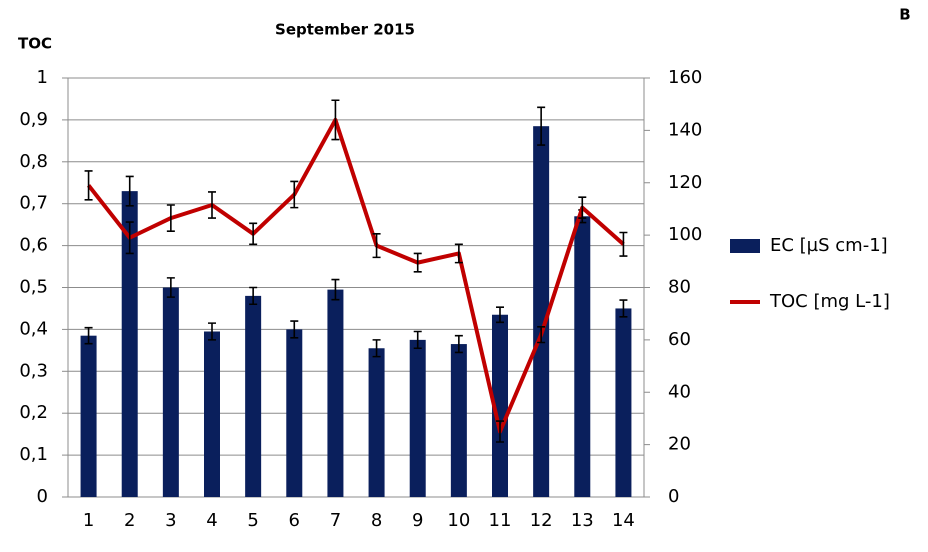  I want to click on y2-tick-label: 60, so click(679, 339).